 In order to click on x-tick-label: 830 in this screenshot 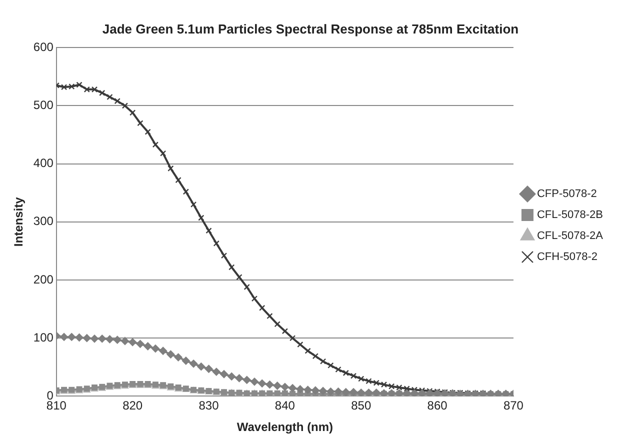, I will do `click(209, 405)`.